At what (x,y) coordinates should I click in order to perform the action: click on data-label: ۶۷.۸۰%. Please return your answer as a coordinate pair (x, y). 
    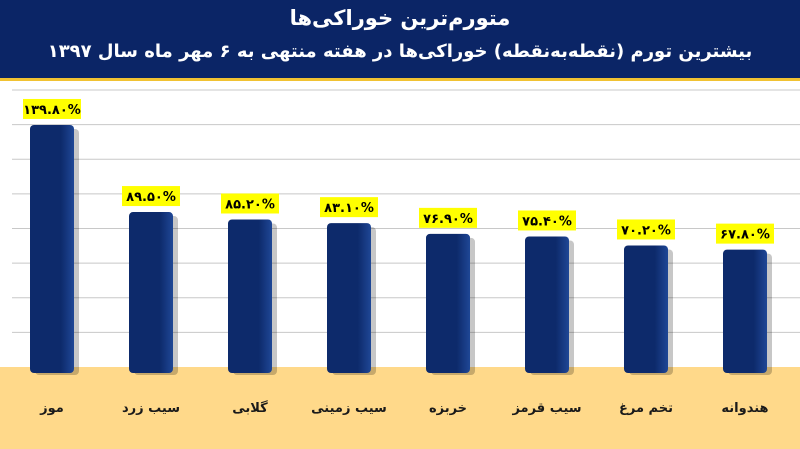
    Looking at the image, I should click on (745, 235).